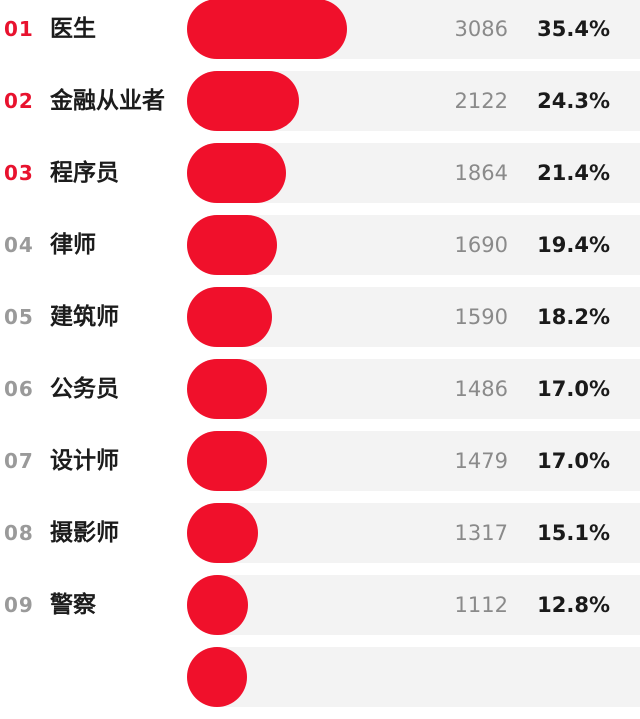  Describe the element at coordinates (107, 101) in the screenshot. I see `category-label: 金融从业者` at that location.